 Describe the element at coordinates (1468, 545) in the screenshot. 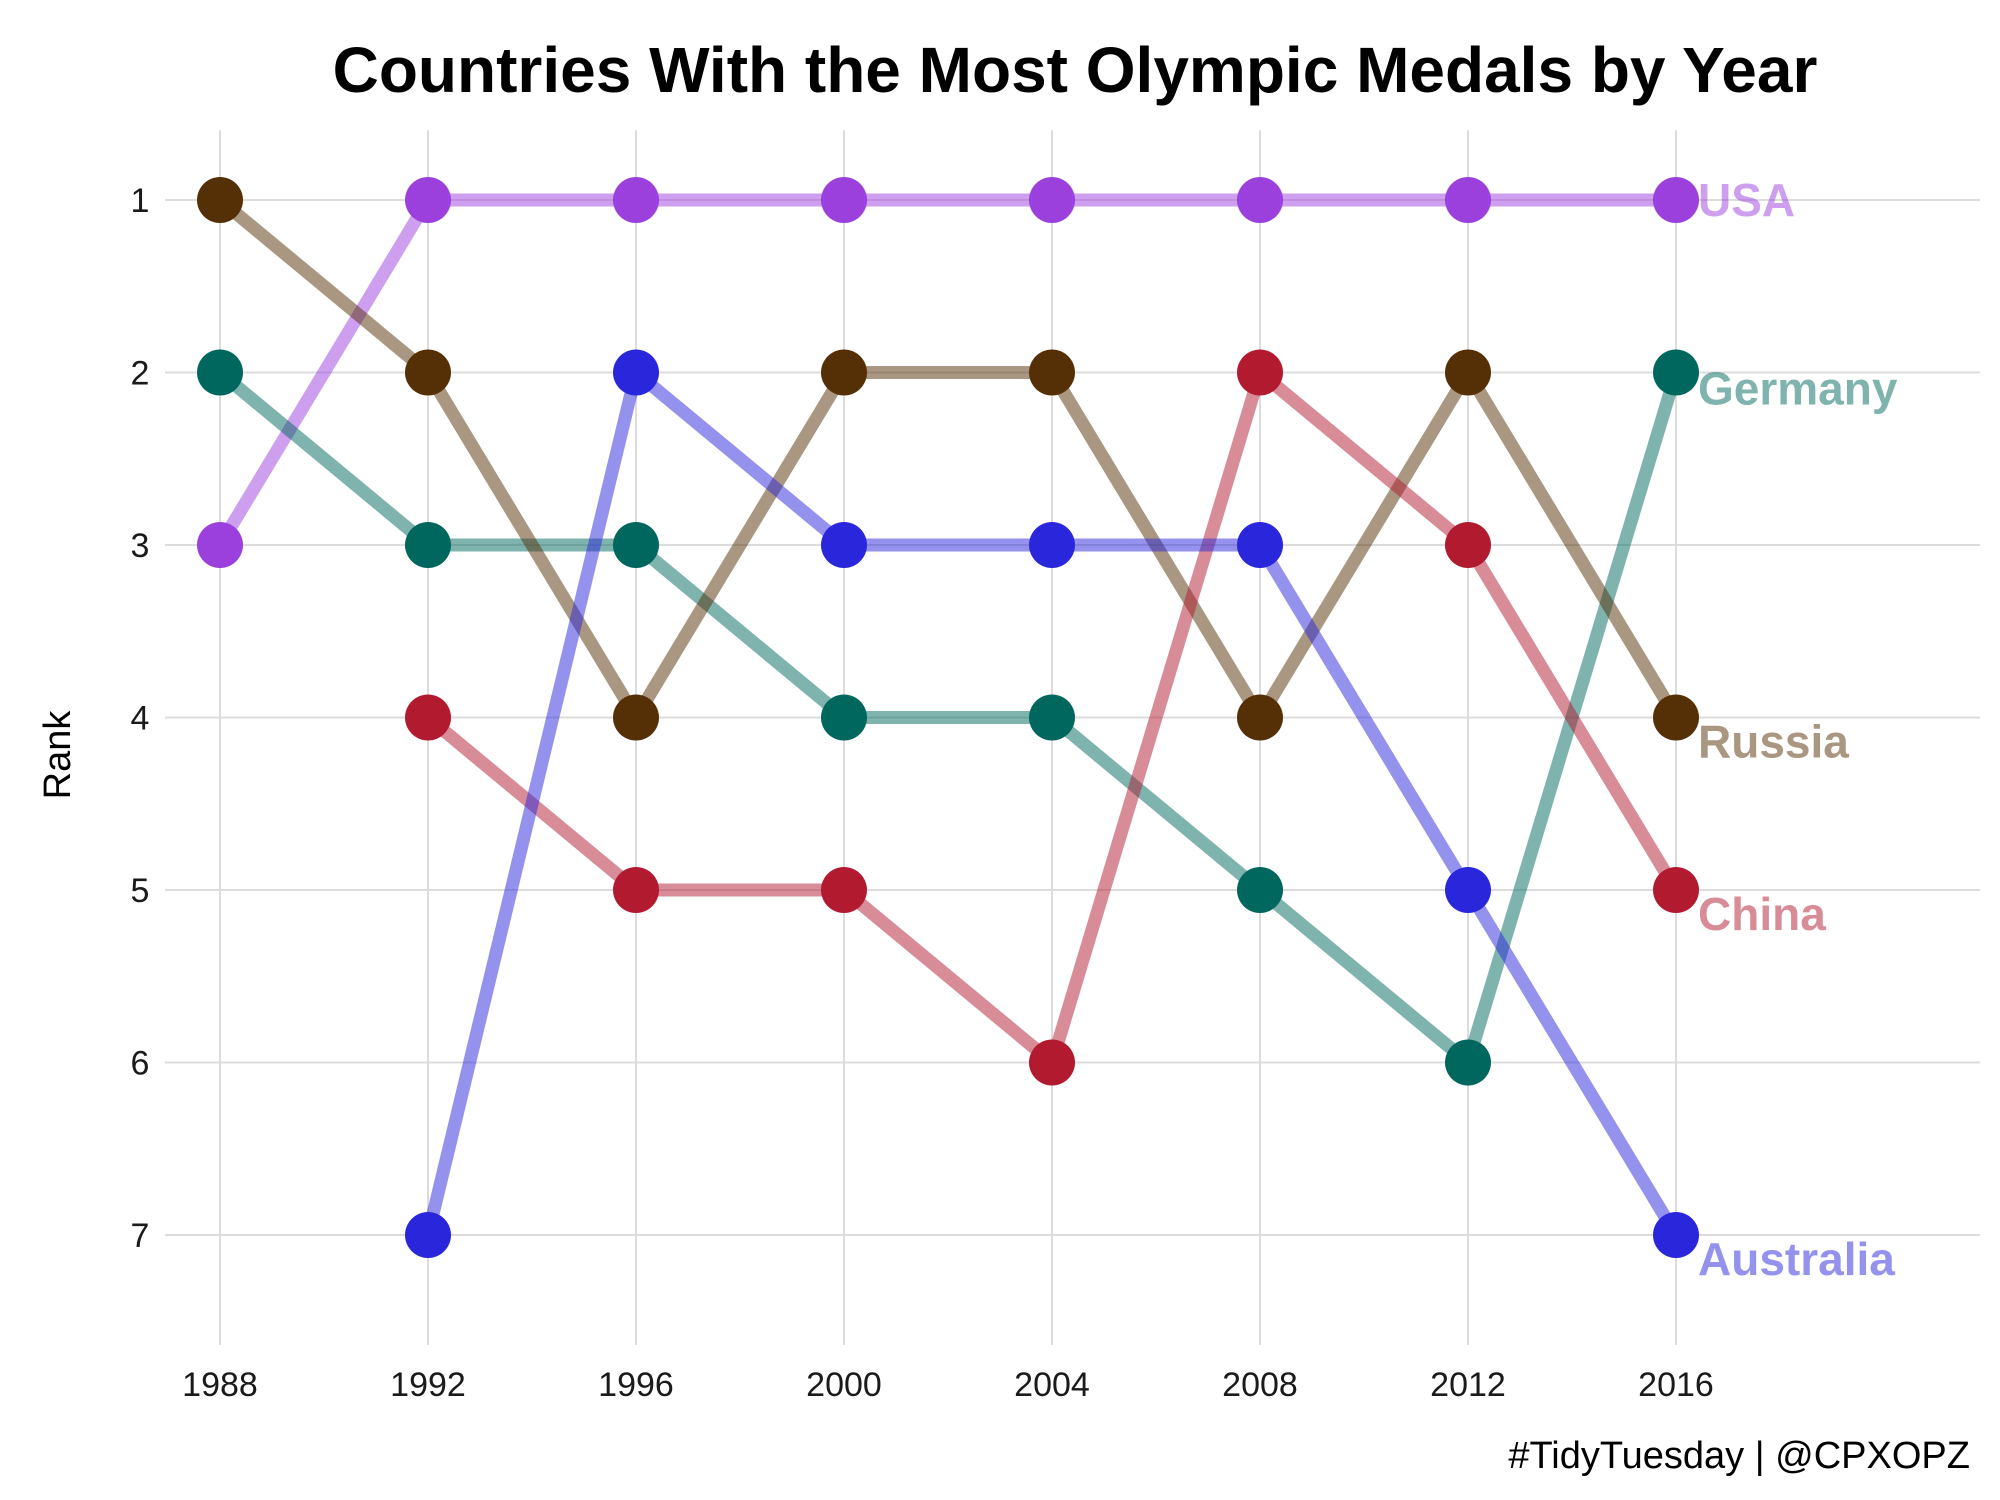

I see `point-china-2012` at that location.